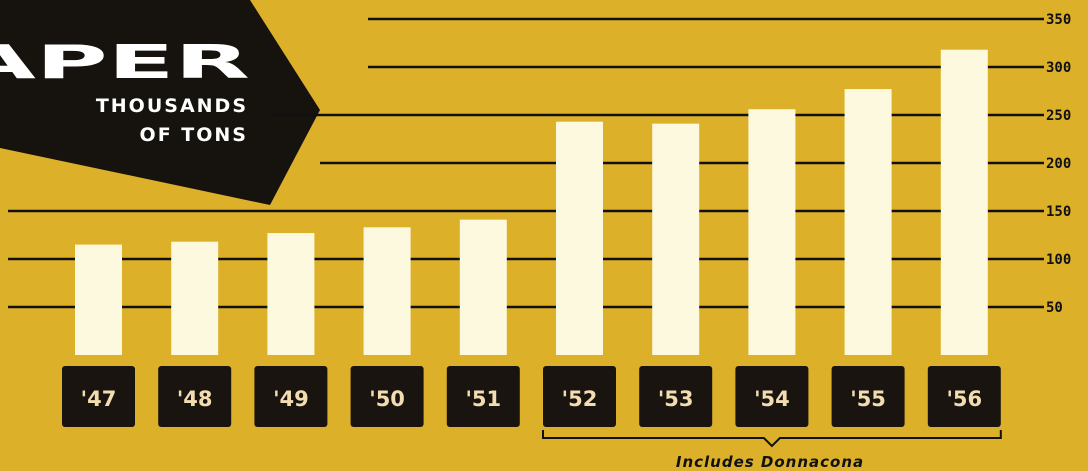 This screenshot has height=471, width=1088. What do you see at coordinates (1058, 116) in the screenshot?
I see `y-tick-label-250: 250` at bounding box center [1058, 116].